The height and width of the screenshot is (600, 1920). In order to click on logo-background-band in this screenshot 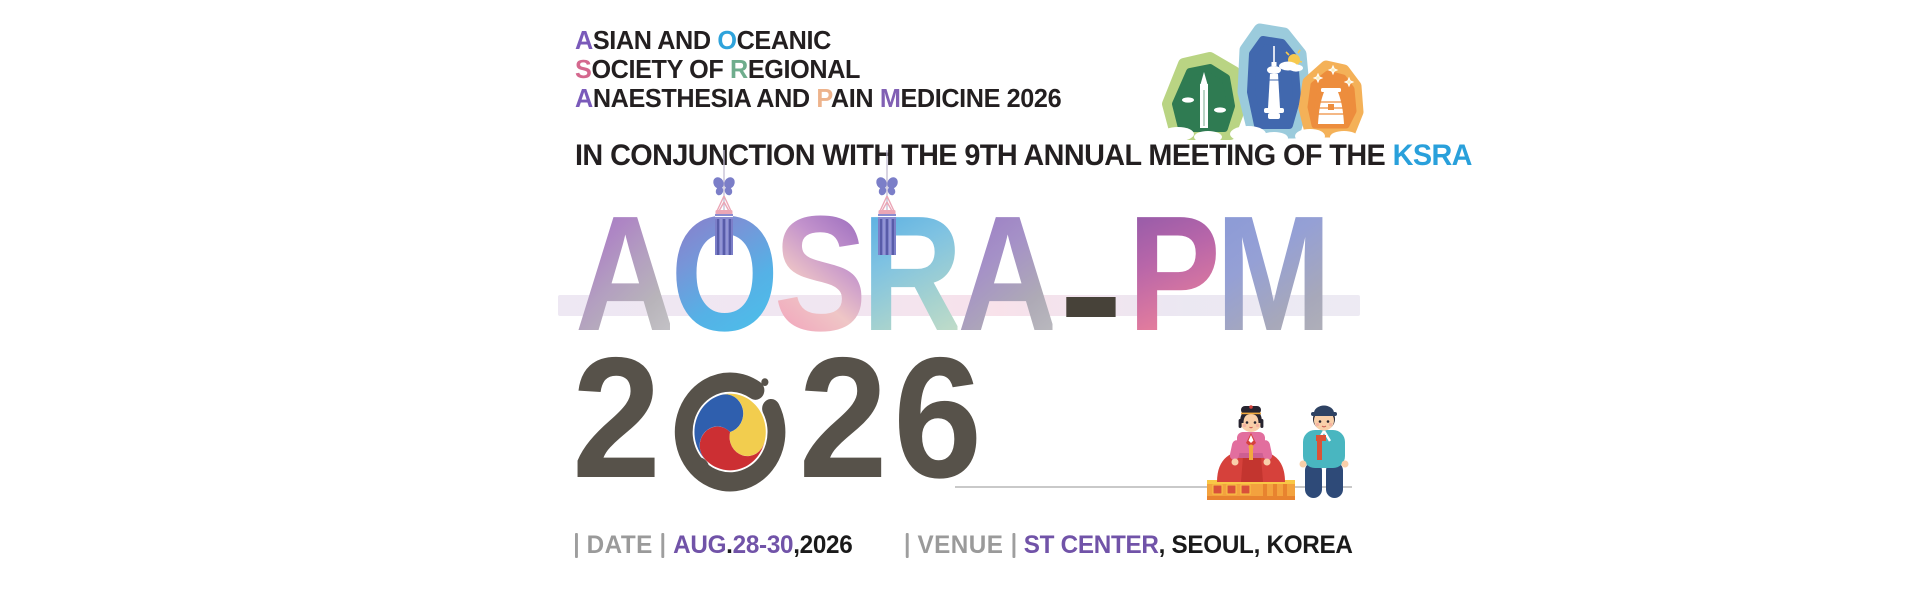, I will do `click(959, 305)`.